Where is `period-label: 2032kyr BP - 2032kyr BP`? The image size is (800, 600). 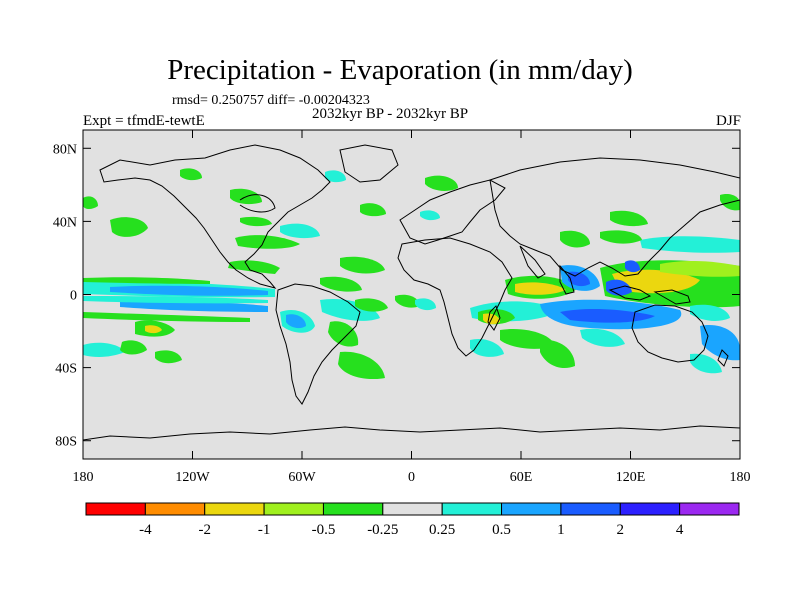
period-label: 2032kyr BP - 2032kyr BP is located at coordinates (390, 114).